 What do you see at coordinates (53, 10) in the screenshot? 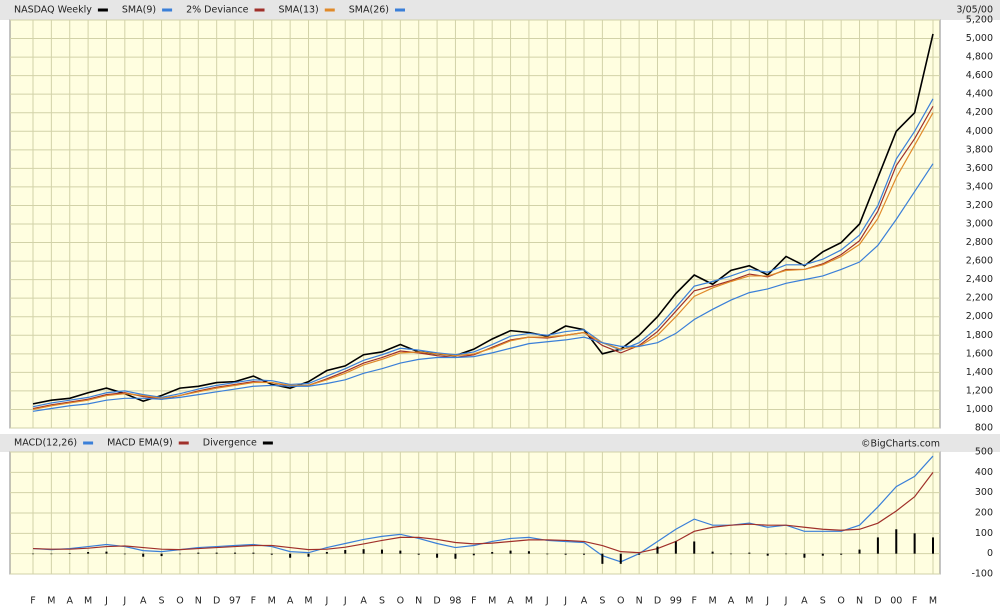
I see `legend-label: NASDAQ Weekly` at bounding box center [53, 10].